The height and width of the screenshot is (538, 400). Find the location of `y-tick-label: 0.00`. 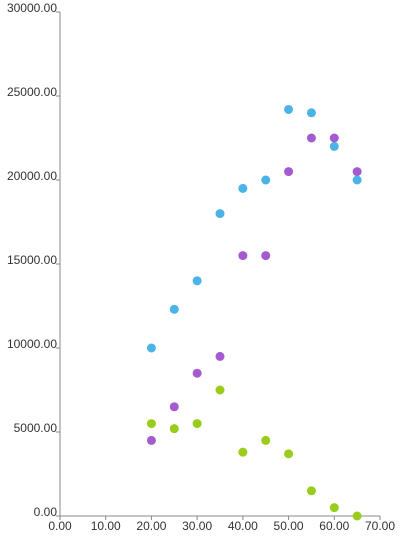

y-tick-label: 0.00 is located at coordinates (46, 512).